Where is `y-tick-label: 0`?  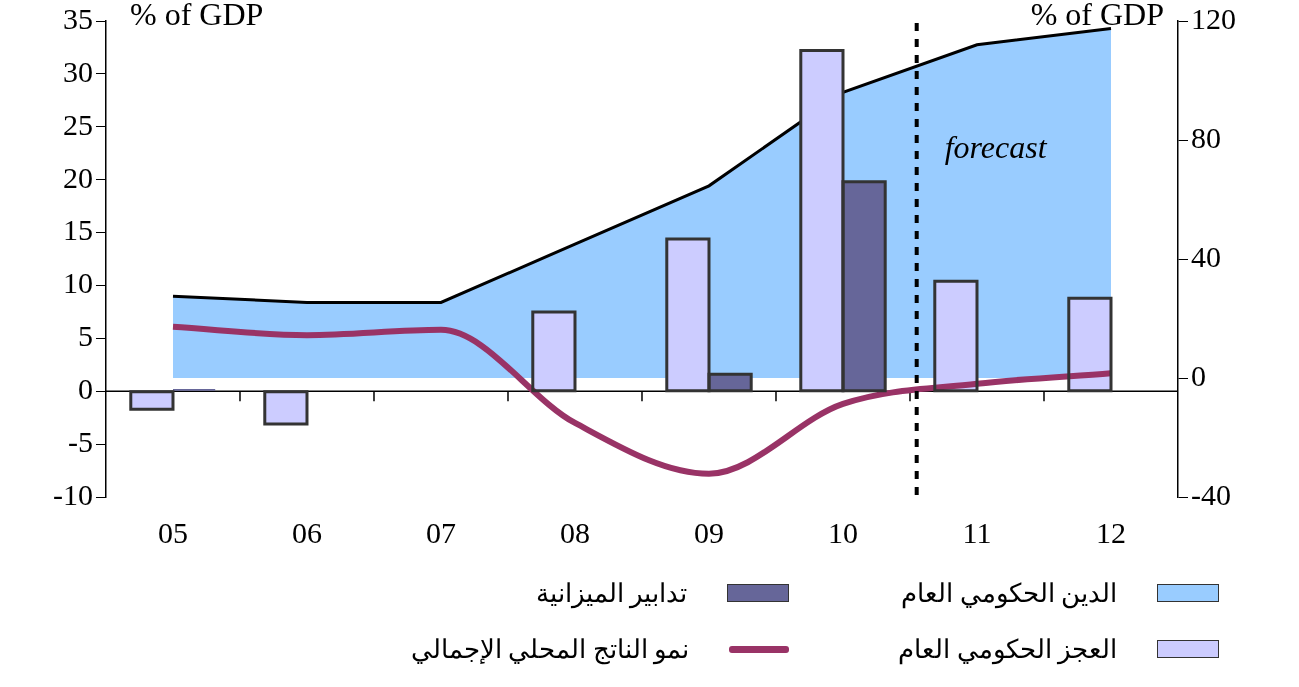
y-tick-label: 0 is located at coordinates (85, 389).